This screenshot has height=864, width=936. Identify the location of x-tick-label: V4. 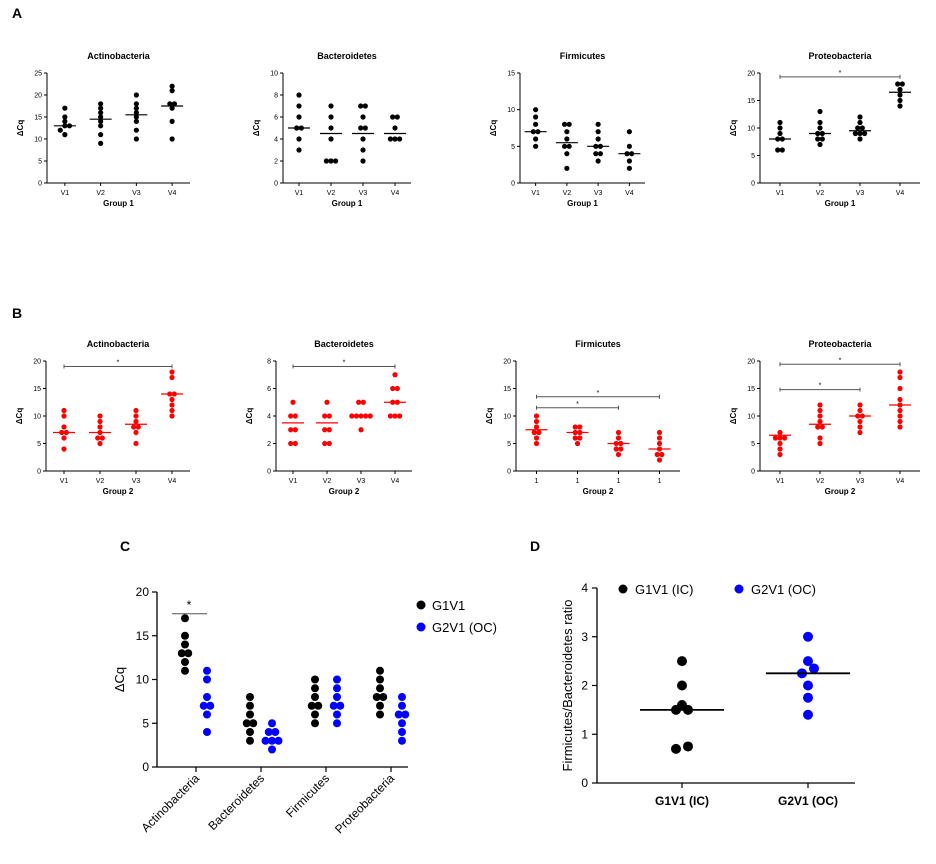
(629, 193).